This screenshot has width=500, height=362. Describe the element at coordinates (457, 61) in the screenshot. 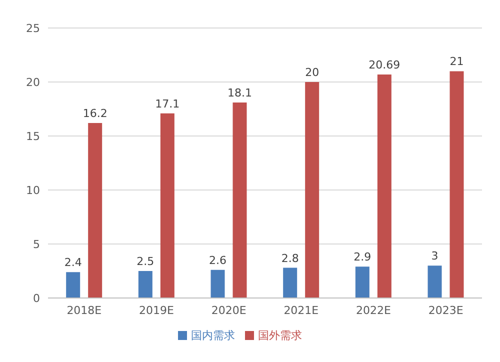

I see `data-label: 21` at that location.